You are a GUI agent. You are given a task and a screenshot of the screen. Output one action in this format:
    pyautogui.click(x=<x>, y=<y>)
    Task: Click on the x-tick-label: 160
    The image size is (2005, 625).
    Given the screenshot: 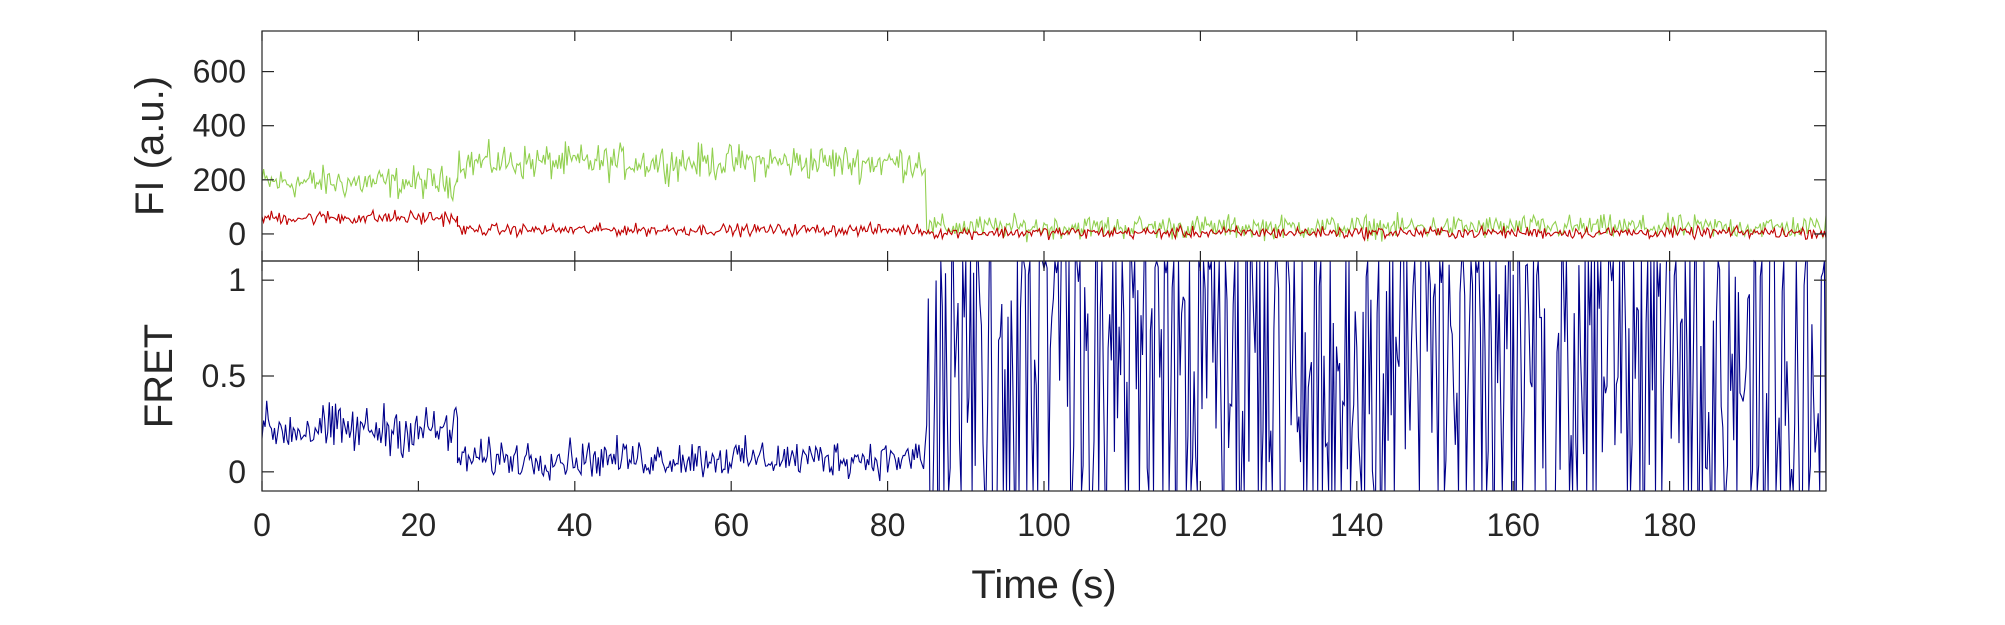 What is the action you would take?
    pyautogui.click(x=1513, y=525)
    